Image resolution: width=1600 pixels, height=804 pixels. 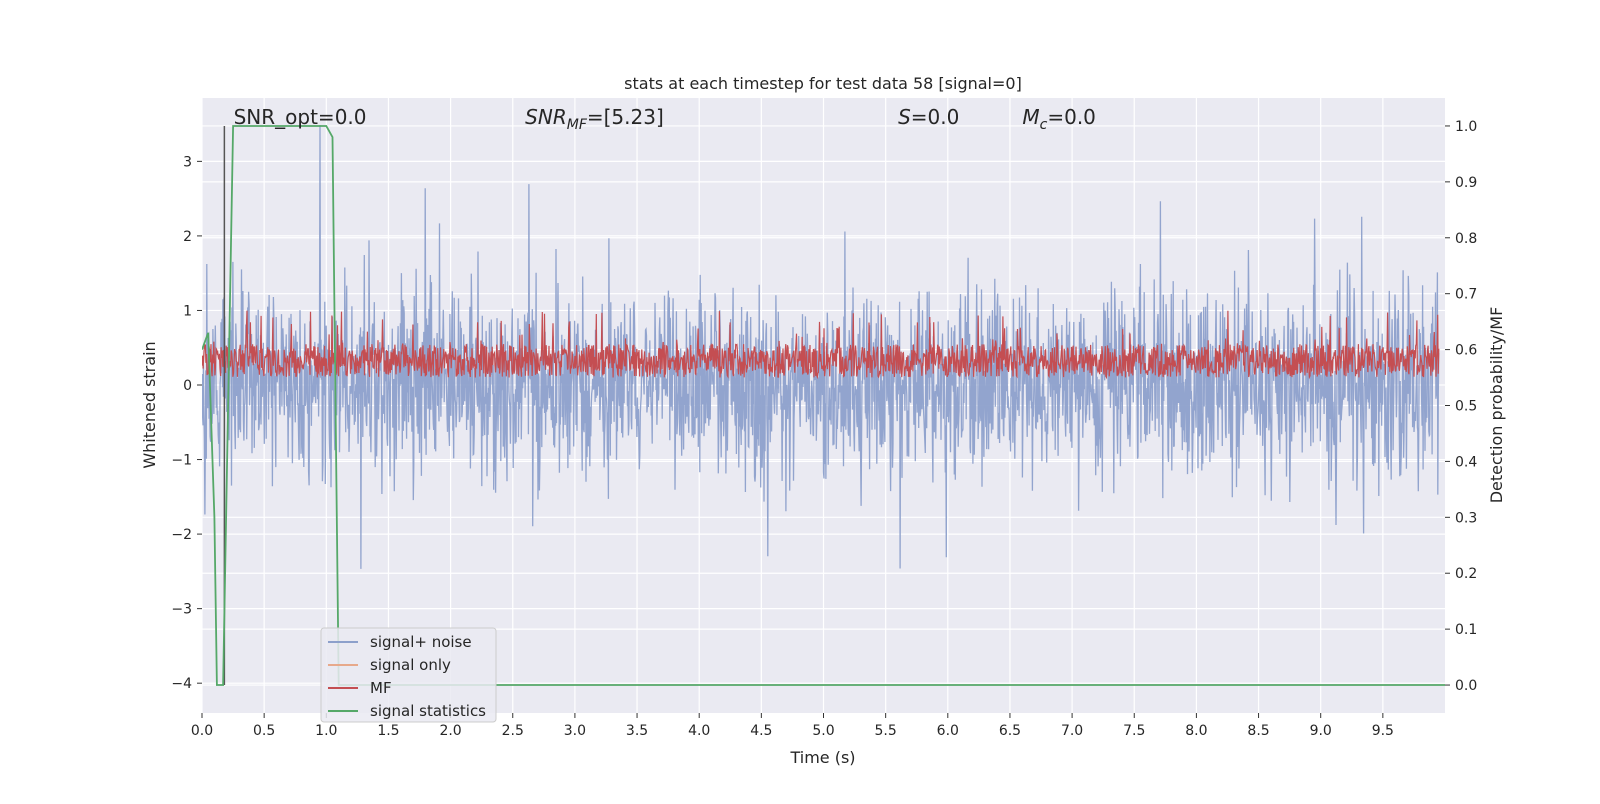 What do you see at coordinates (1383, 731) in the screenshot?
I see `x-tick-label: 9.5` at bounding box center [1383, 731].